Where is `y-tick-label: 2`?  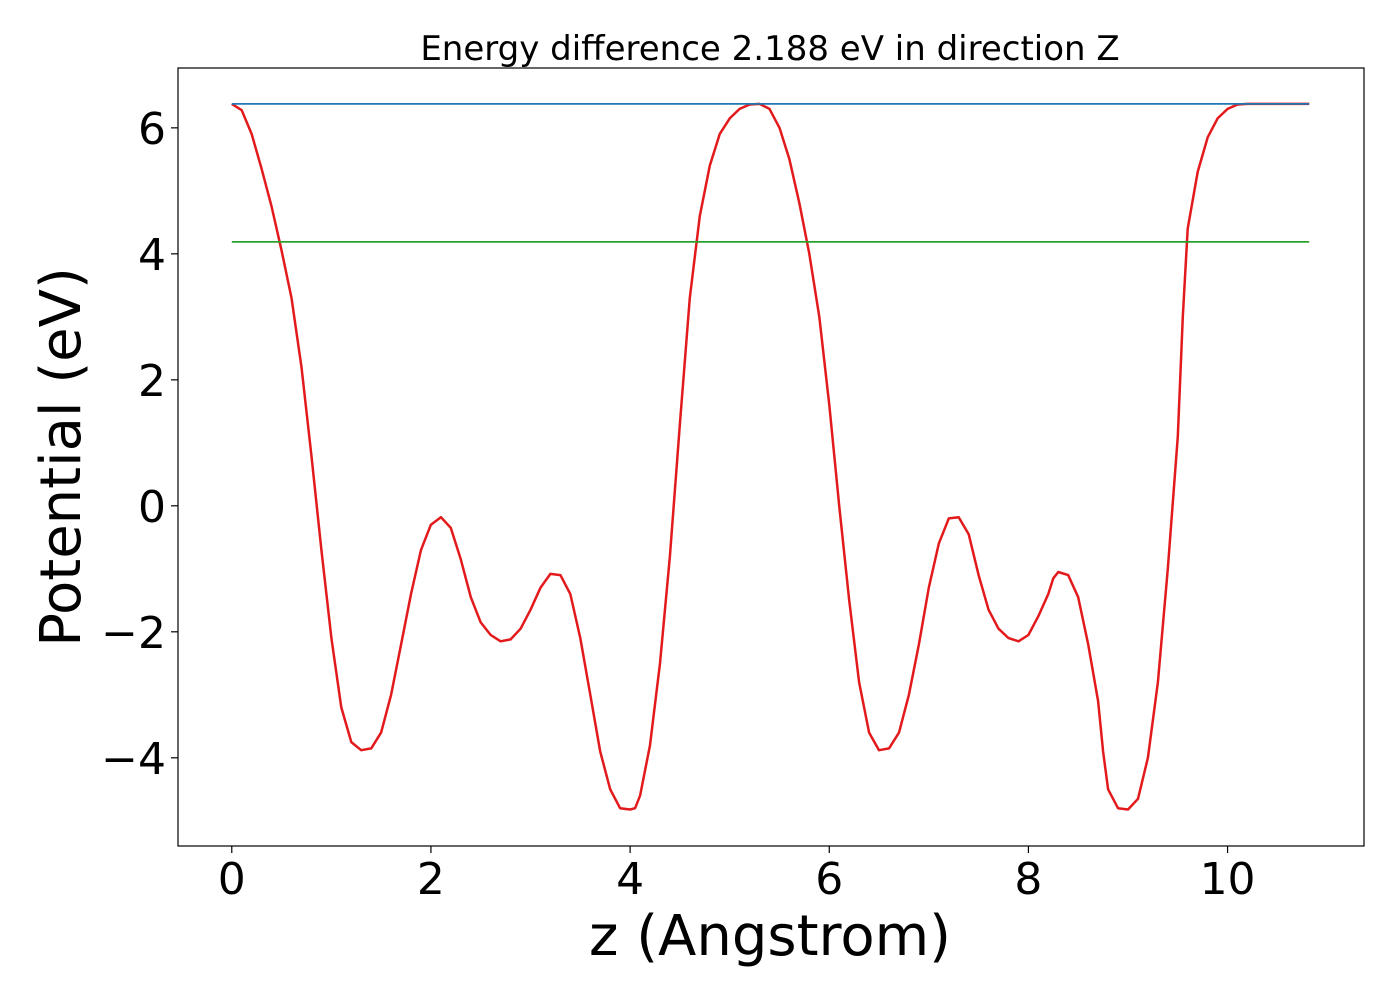 y-tick-label: 2 is located at coordinates (152, 381).